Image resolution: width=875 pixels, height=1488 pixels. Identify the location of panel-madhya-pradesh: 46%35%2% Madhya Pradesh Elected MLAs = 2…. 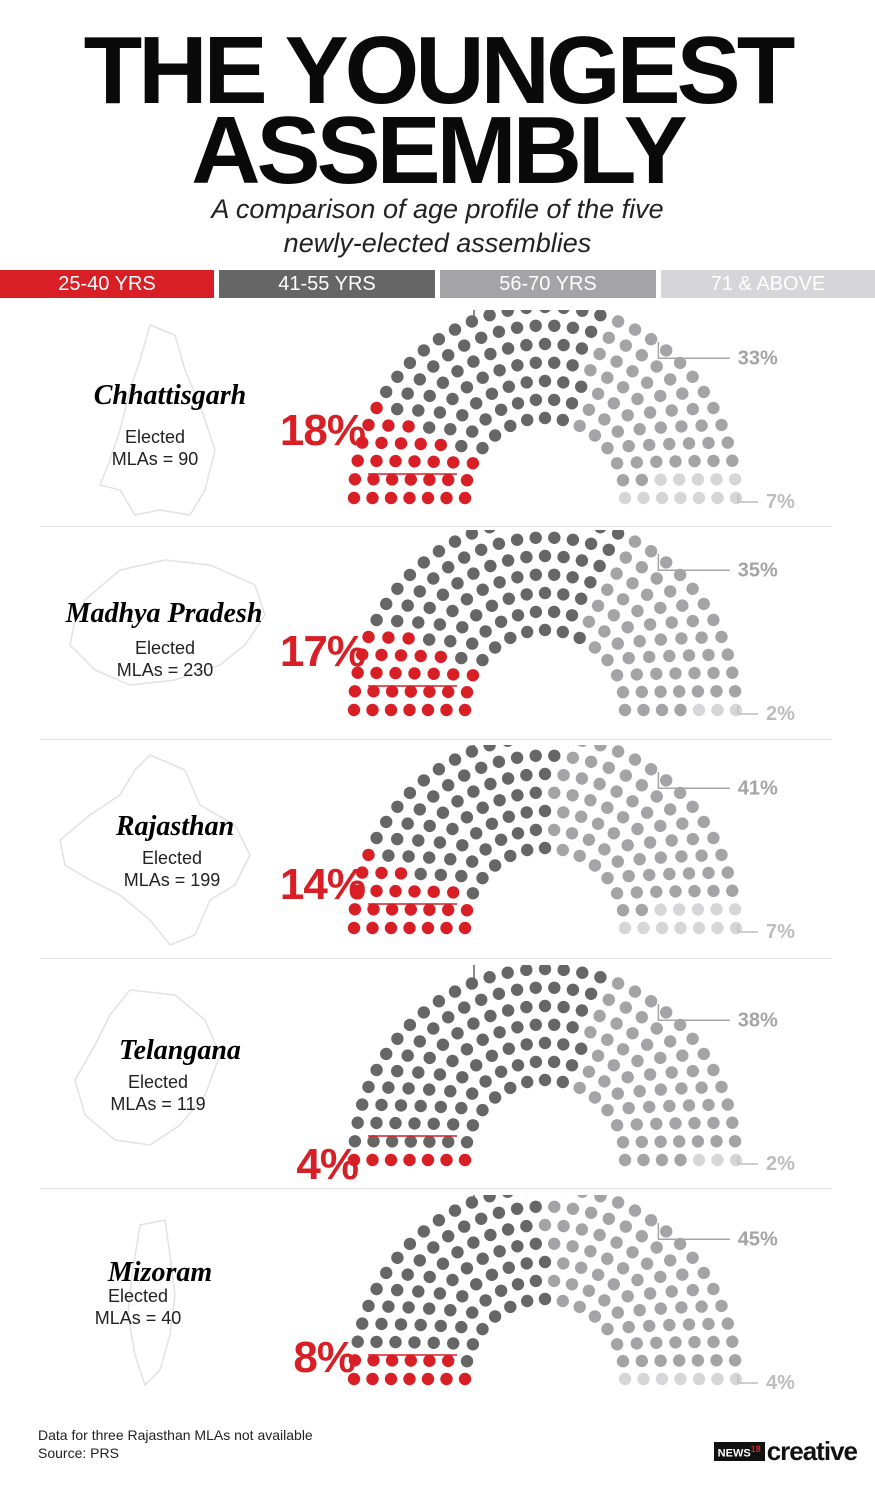
(437, 634).